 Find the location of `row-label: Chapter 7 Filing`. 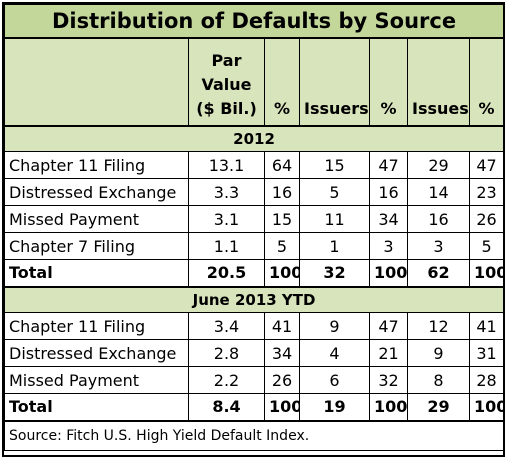

row-label: Chapter 7 Filing is located at coordinates (96, 246).